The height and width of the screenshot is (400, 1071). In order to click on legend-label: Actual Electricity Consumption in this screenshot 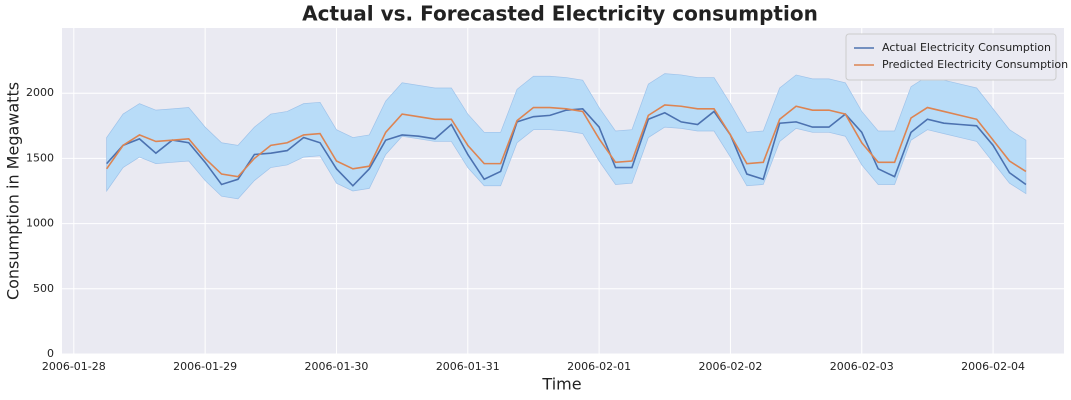, I will do `click(966, 47)`.